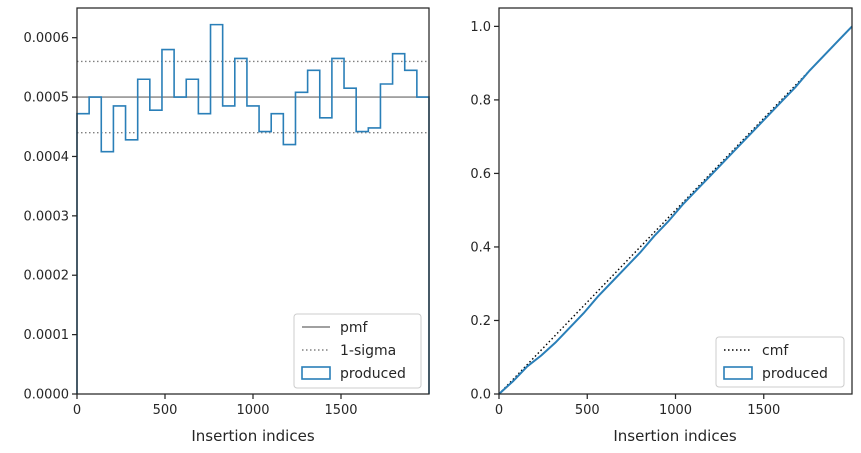 Image resolution: width=861 pixels, height=453 pixels. Describe the element at coordinates (47, 98) in the screenshot. I see `y-tick-label: 0.0005` at that location.